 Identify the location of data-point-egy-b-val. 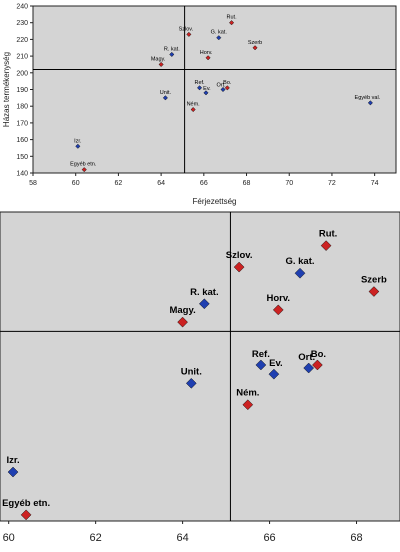
(370, 103).